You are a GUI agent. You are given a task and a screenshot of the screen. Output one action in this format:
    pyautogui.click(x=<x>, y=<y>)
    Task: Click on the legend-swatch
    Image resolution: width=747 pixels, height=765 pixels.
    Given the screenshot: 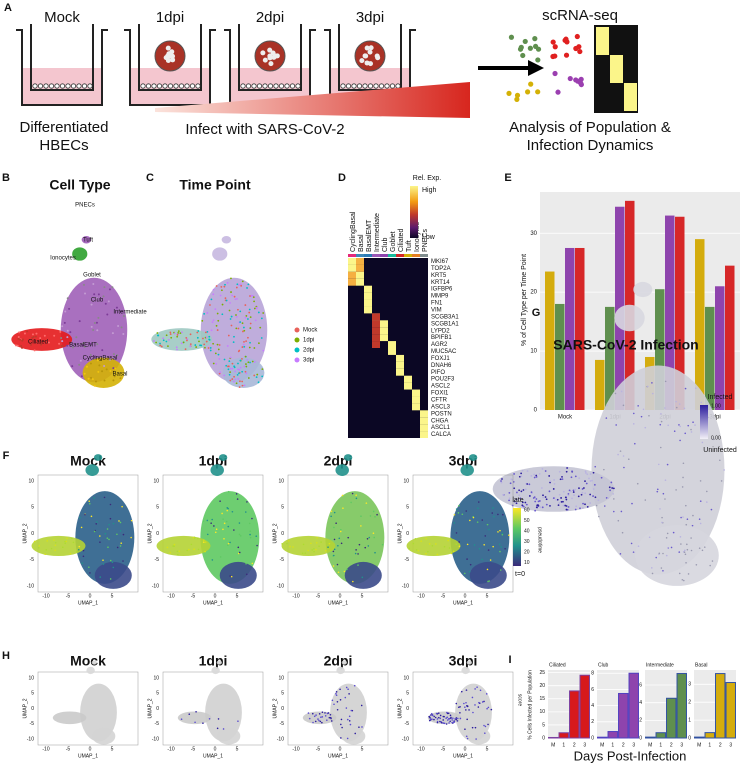 What is the action you would take?
    pyautogui.click(x=297, y=350)
    